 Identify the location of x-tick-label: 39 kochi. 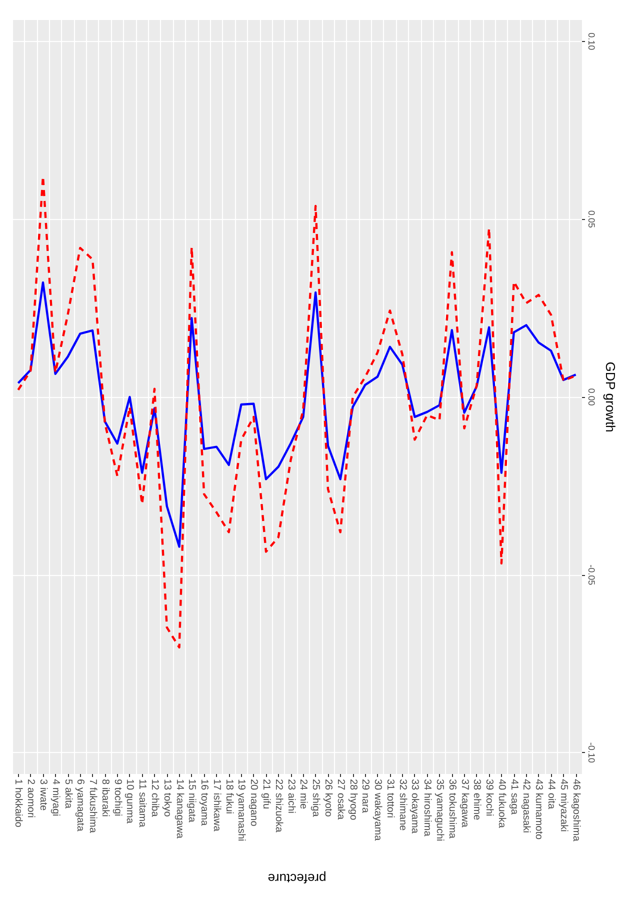
(489, 797).